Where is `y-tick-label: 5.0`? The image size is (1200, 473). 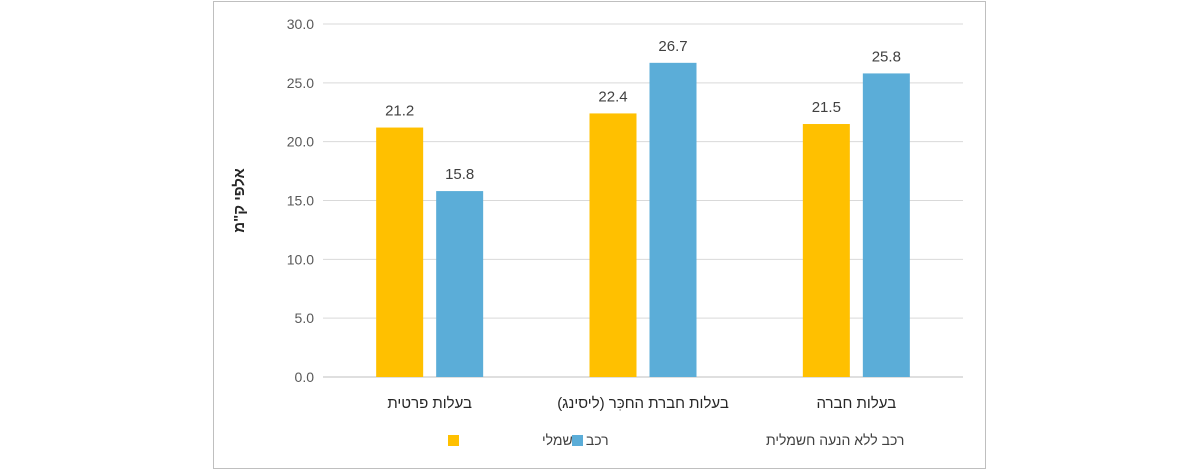 y-tick-label: 5.0 is located at coordinates (305, 318).